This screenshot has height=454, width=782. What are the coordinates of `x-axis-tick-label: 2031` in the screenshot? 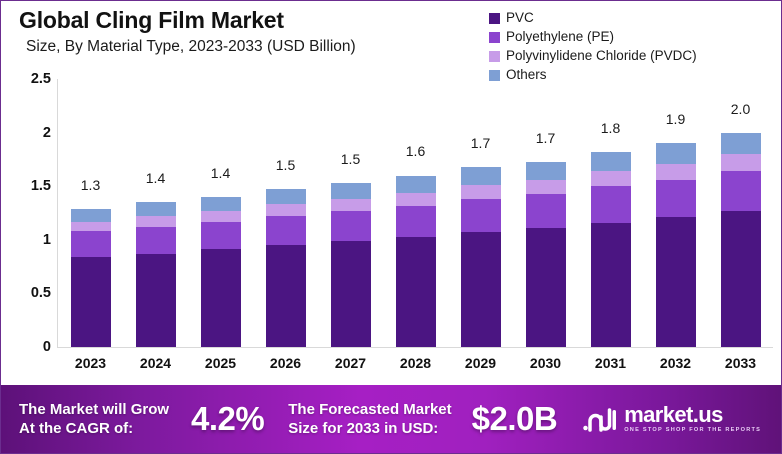 It's located at (610, 363).